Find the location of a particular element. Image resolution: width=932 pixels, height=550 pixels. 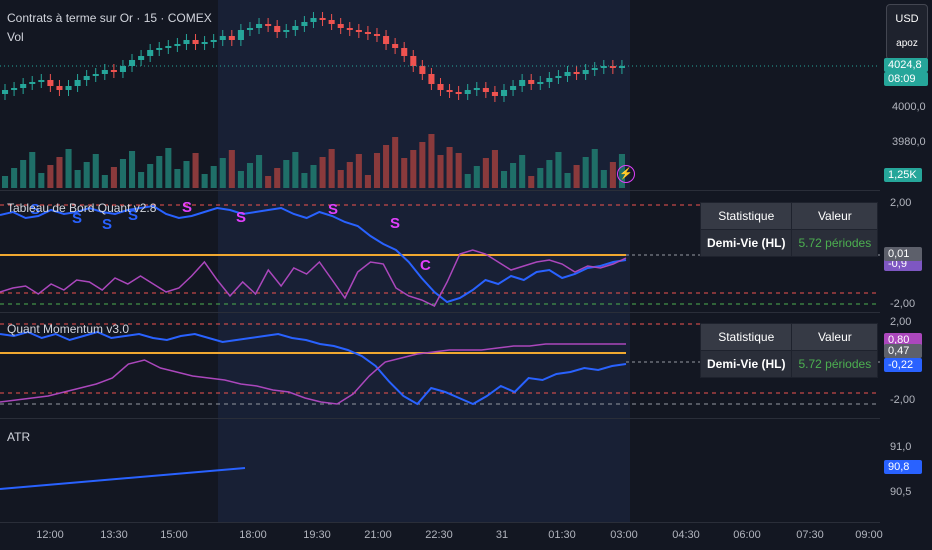

panel2-value-tag-3: -0,22 is located at coordinates (903, 365).